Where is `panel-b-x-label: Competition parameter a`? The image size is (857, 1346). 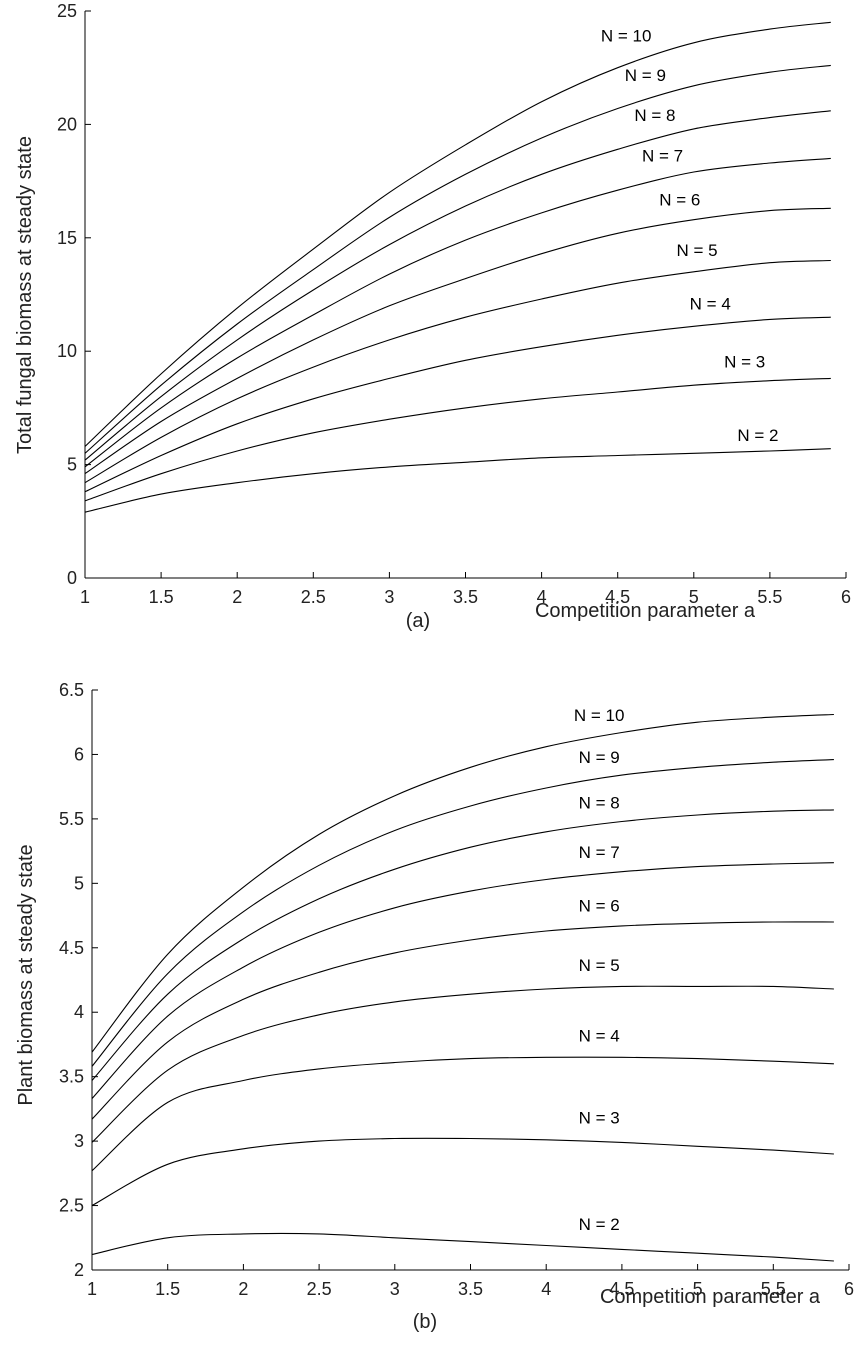 panel-b-x-label: Competition parameter a is located at coordinates (710, 1297).